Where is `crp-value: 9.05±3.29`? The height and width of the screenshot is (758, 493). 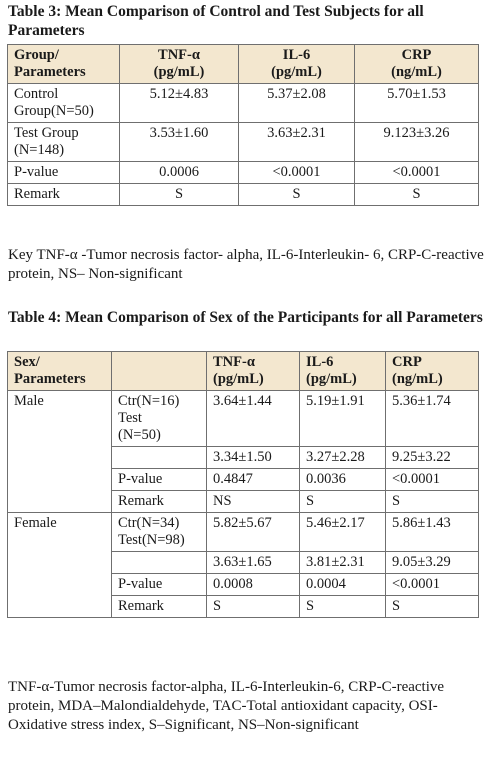
crp-value: 9.05±3.29 is located at coordinates (432, 562).